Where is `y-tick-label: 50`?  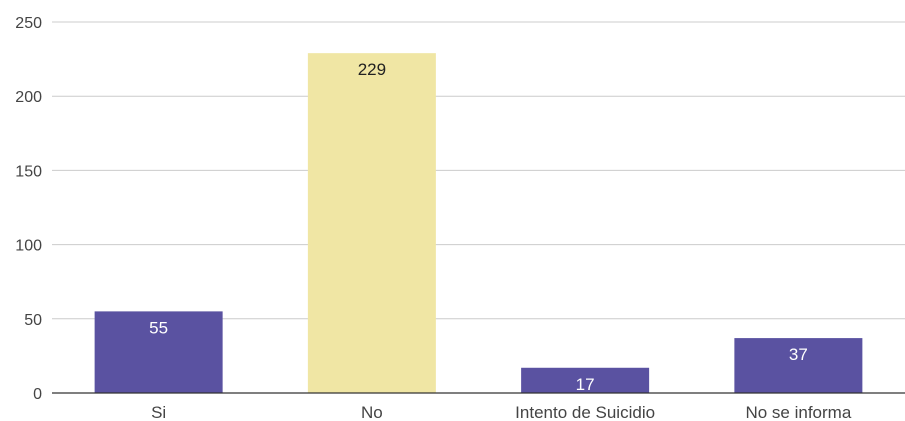
y-tick-label: 50 is located at coordinates (33, 320).